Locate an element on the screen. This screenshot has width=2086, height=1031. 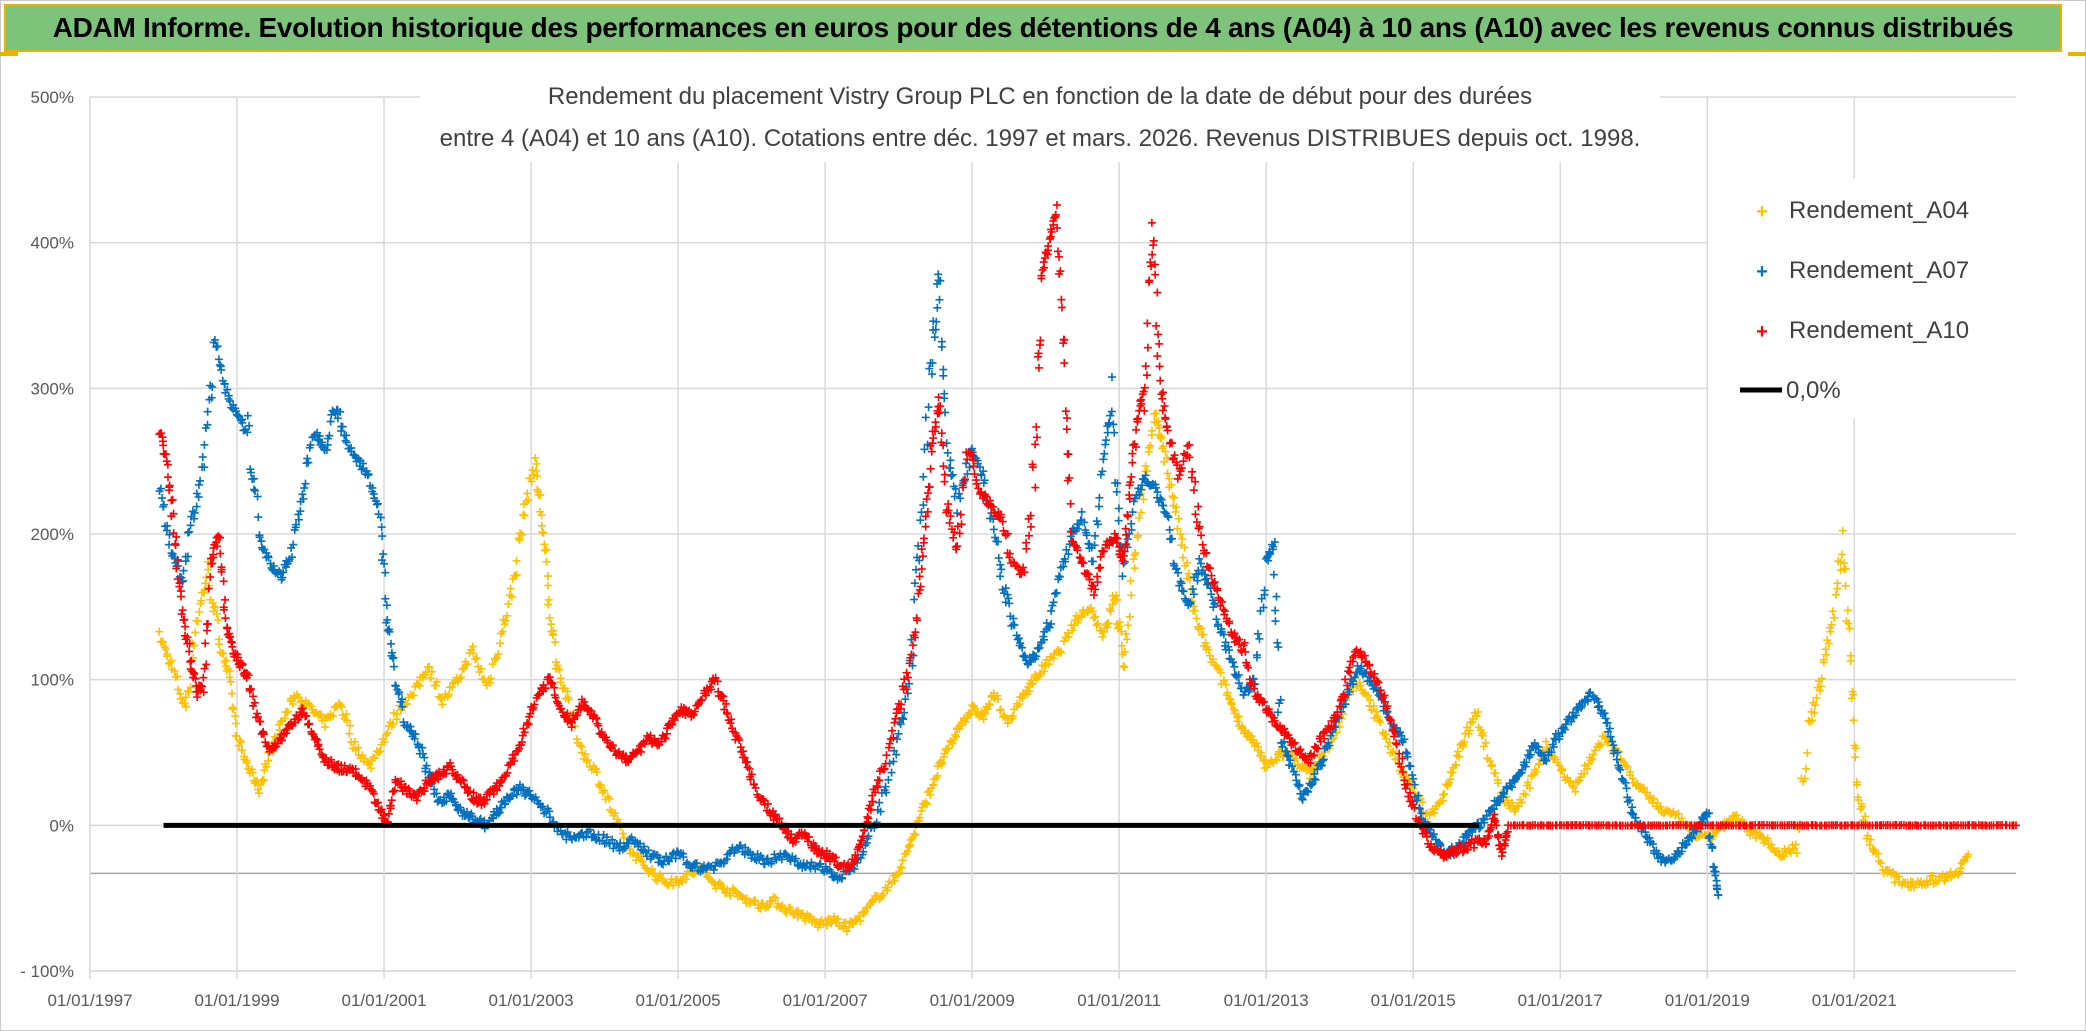
y-tick-label: 500% is located at coordinates (52, 97).